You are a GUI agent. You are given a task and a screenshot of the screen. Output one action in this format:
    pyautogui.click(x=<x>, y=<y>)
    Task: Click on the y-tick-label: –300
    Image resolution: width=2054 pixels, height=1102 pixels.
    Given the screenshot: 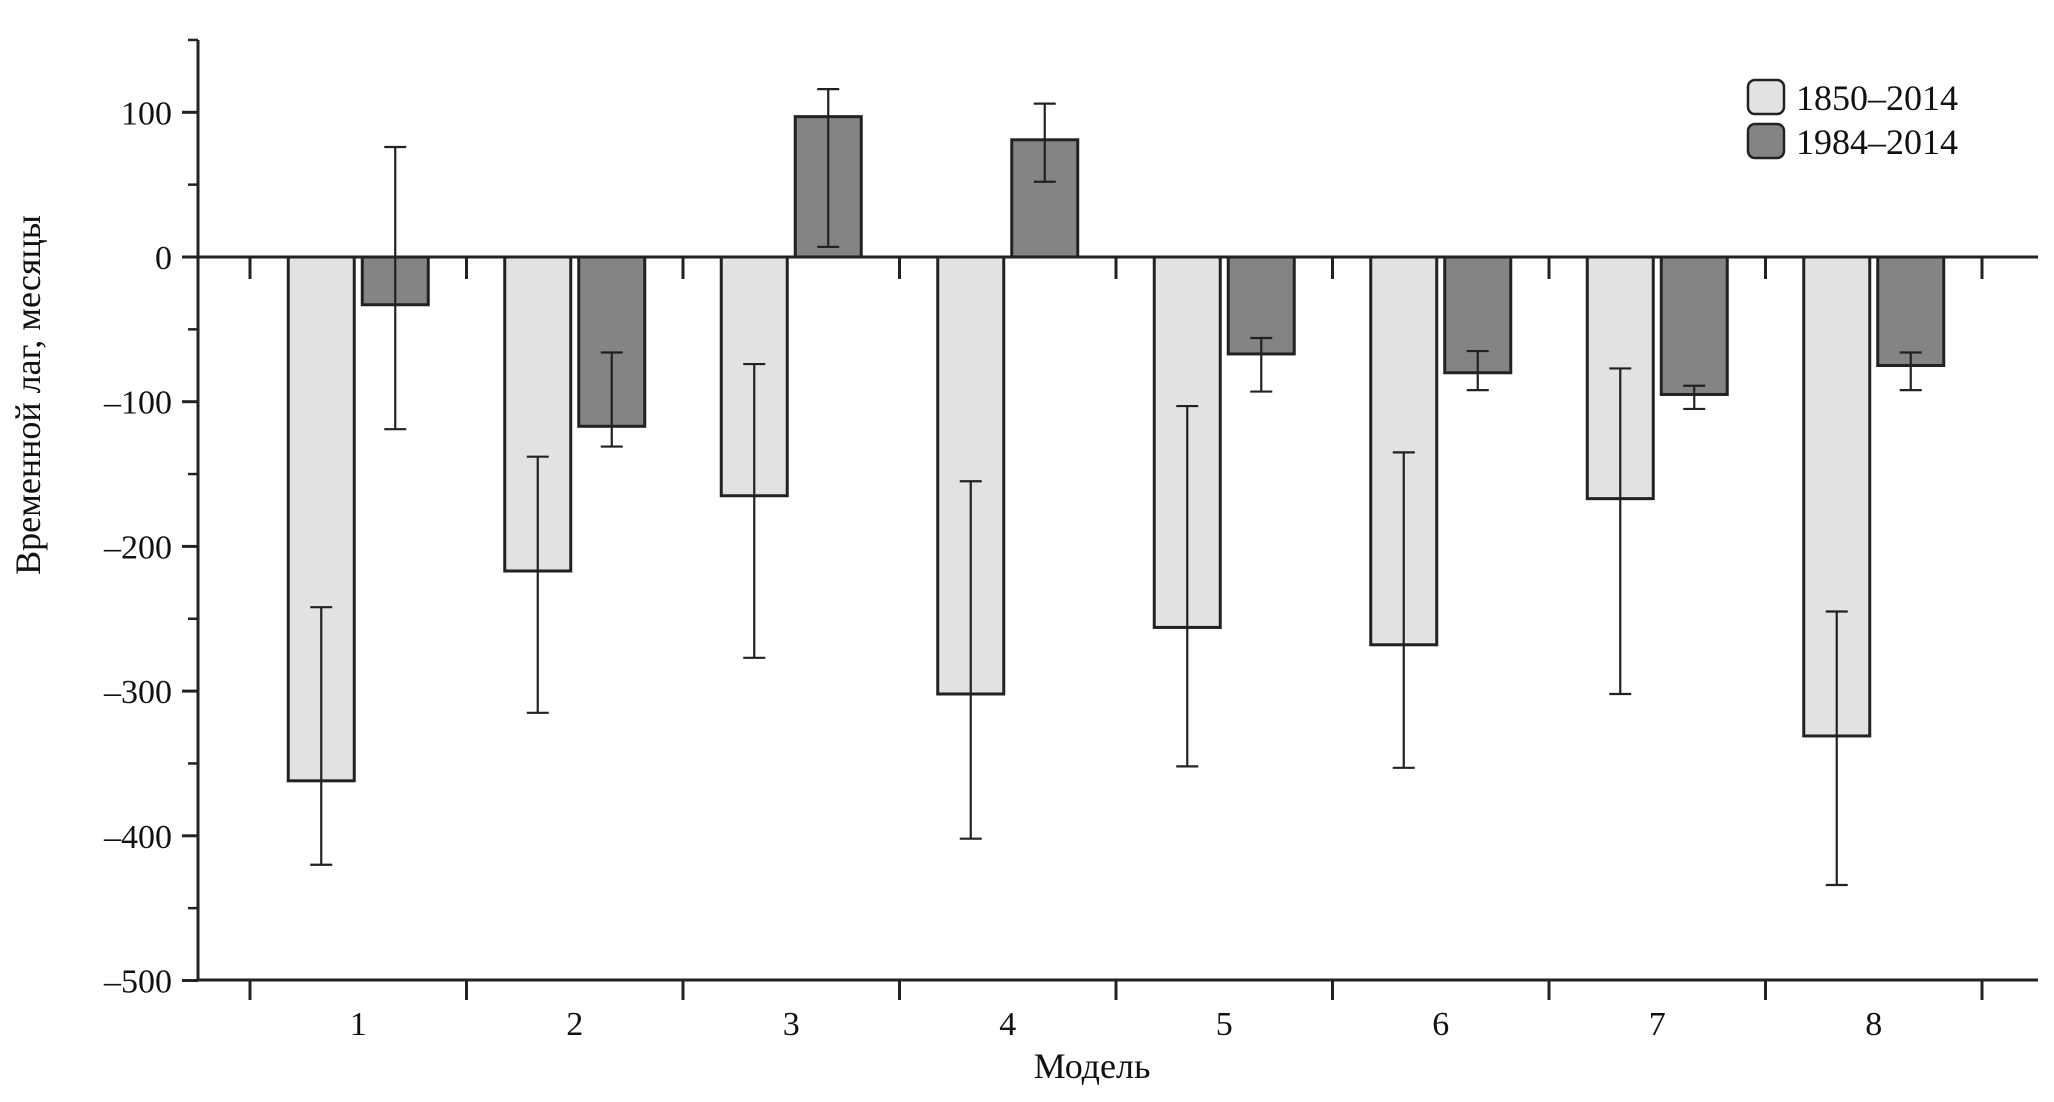 What is the action you would take?
    pyautogui.click(x=137, y=692)
    